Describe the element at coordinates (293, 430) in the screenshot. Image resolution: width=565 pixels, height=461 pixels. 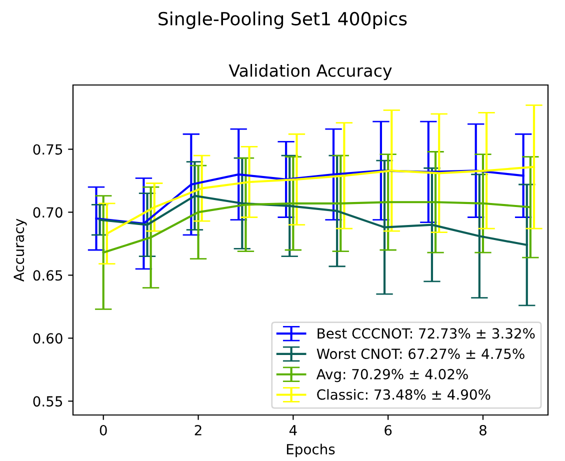
I see `x-tick-label: 4` at that location.